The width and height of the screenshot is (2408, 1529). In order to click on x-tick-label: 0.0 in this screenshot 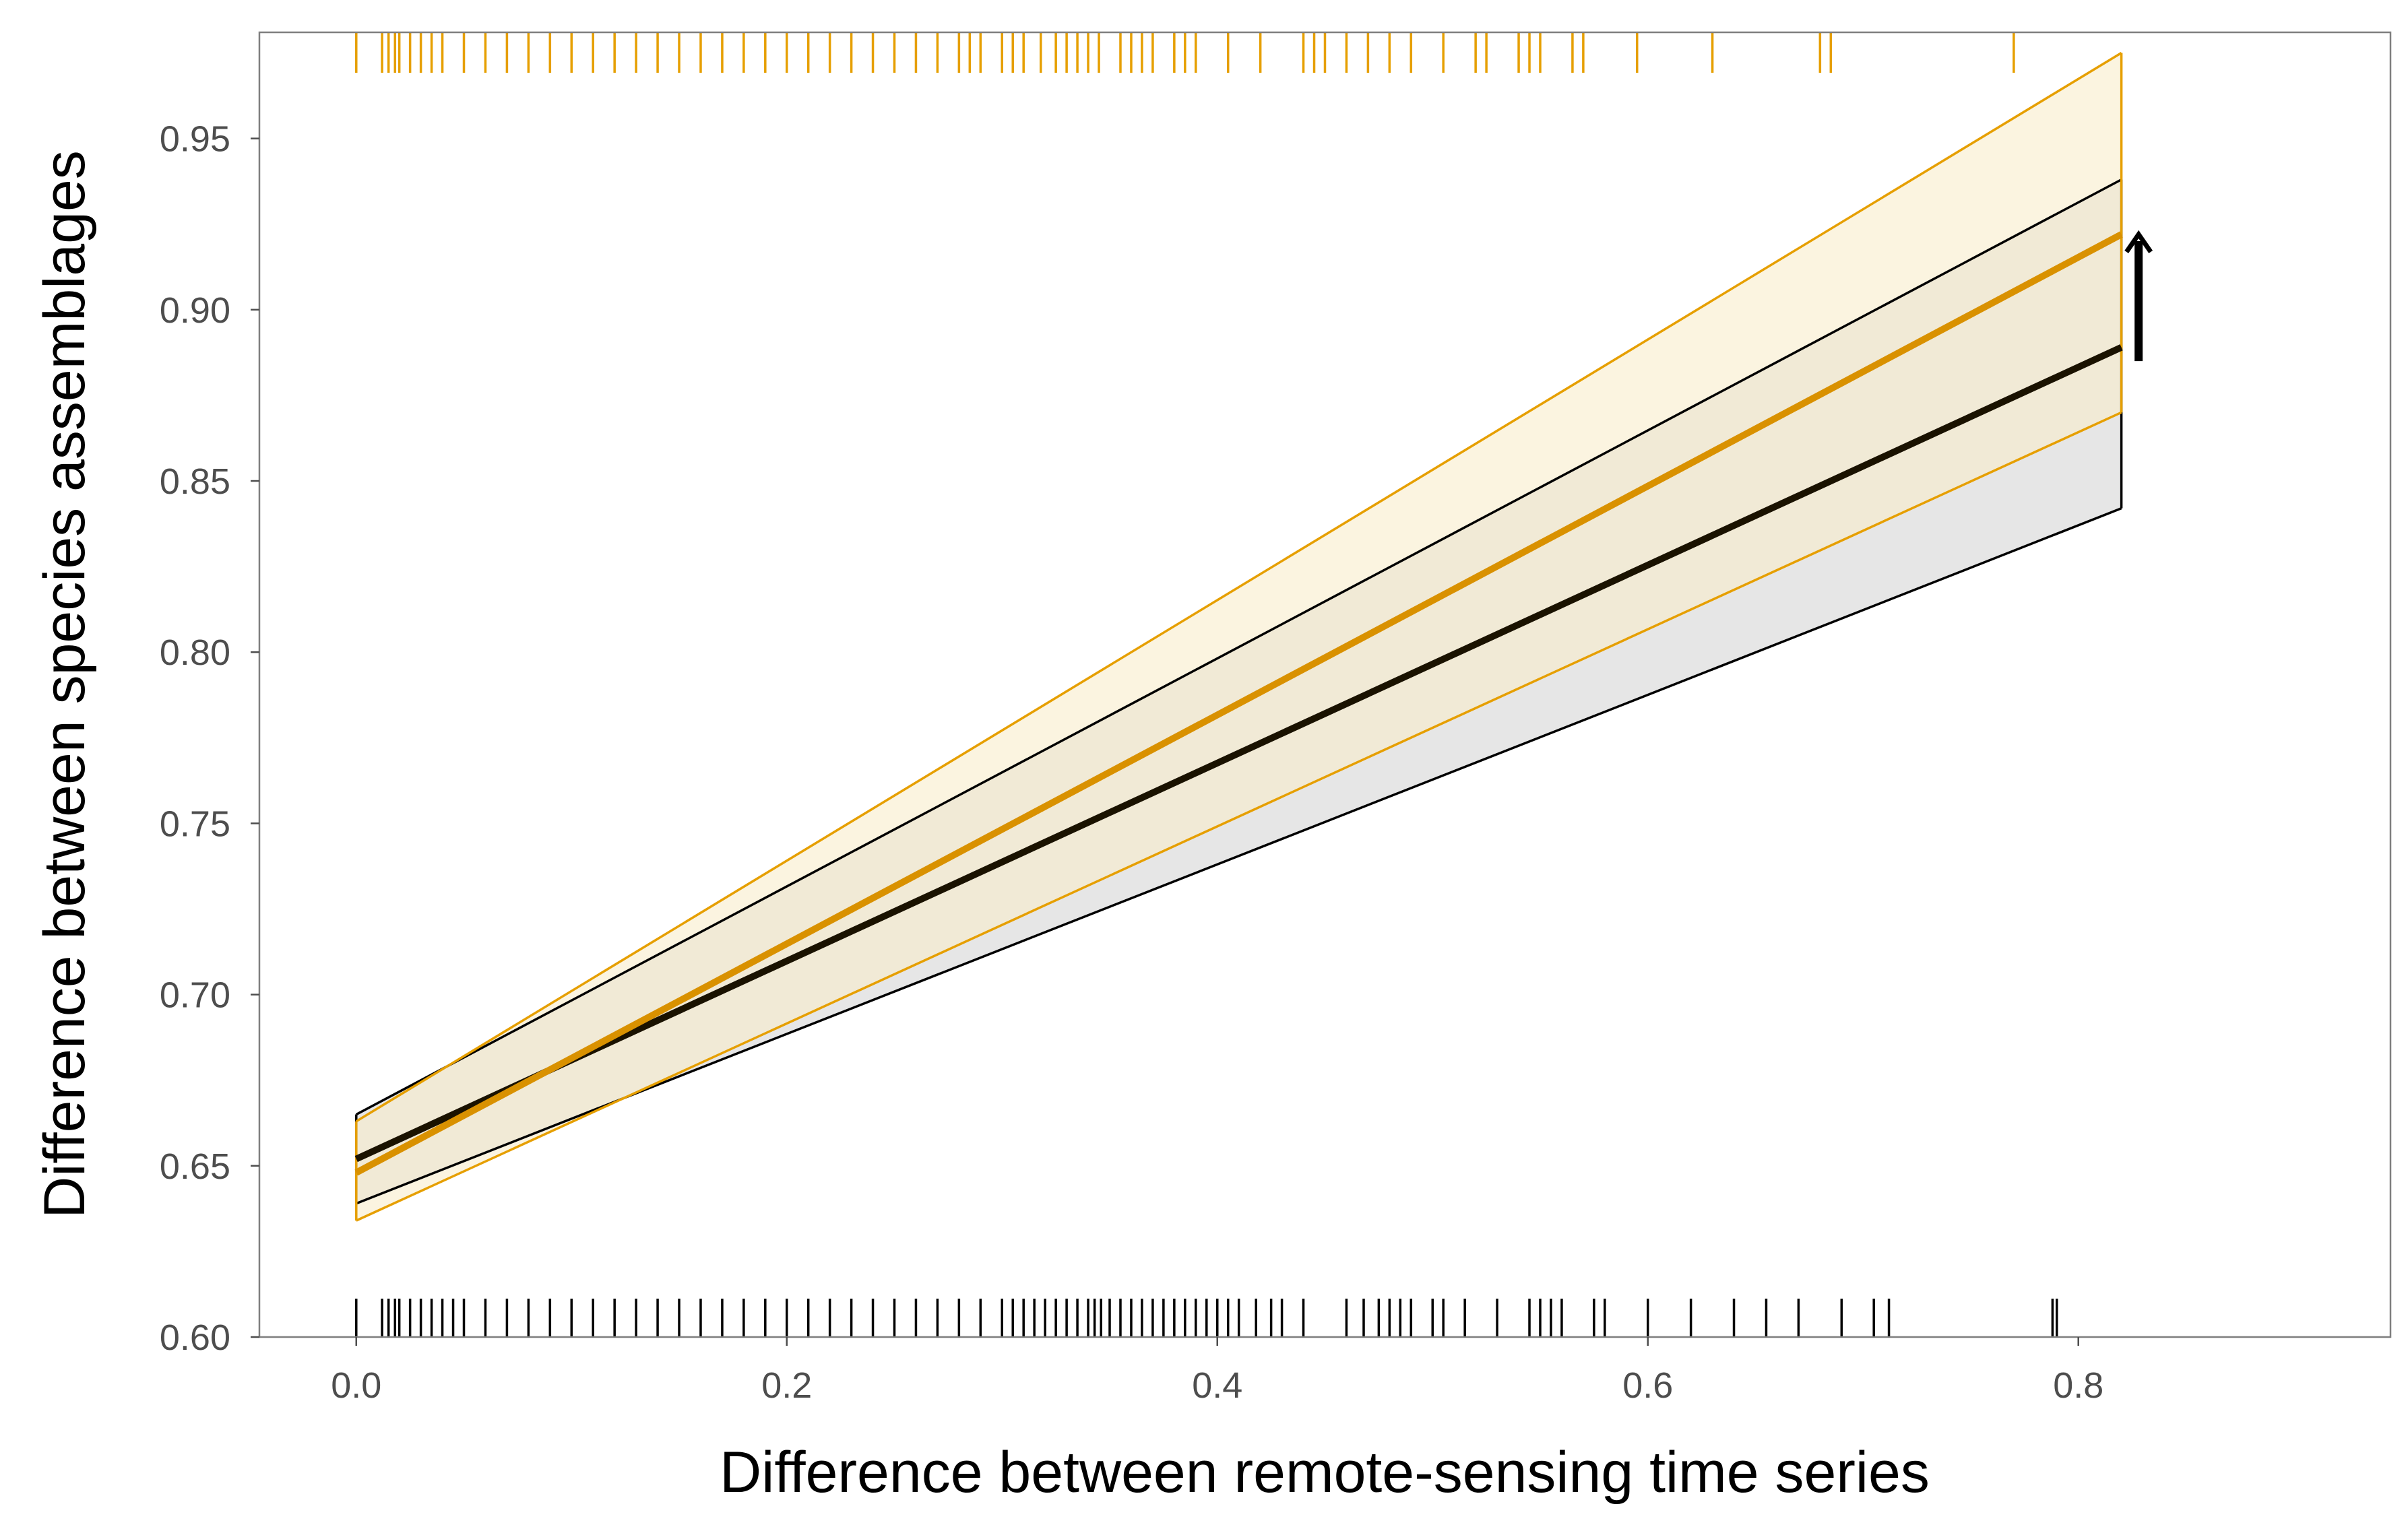, I will do `click(356, 1385)`.